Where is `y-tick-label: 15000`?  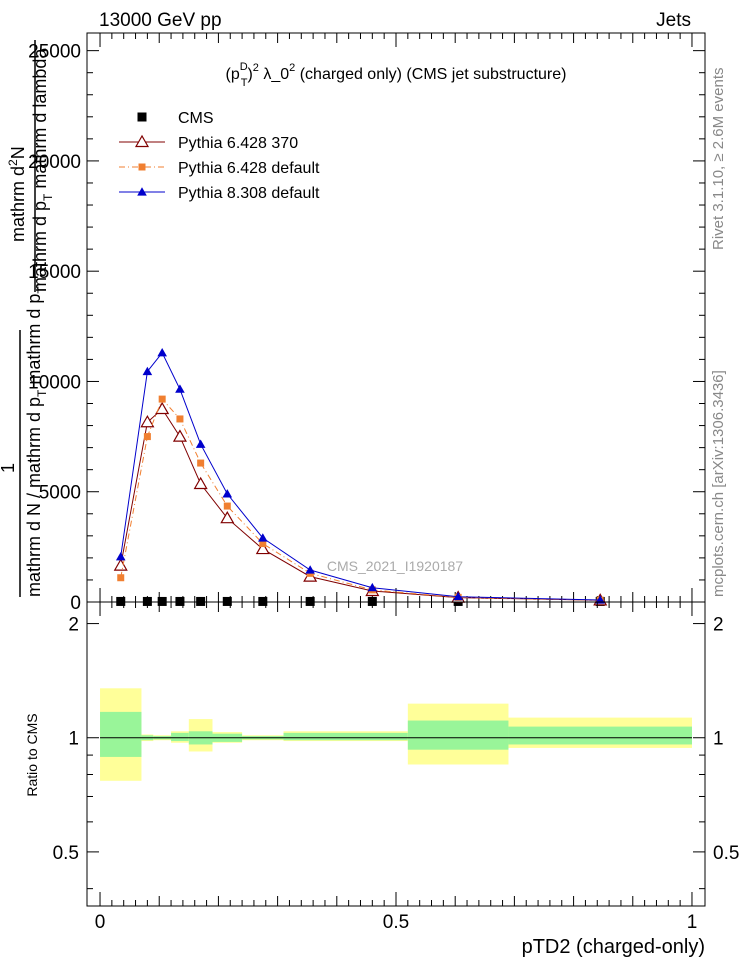
y-tick-label: 15000 is located at coordinates (54, 272).